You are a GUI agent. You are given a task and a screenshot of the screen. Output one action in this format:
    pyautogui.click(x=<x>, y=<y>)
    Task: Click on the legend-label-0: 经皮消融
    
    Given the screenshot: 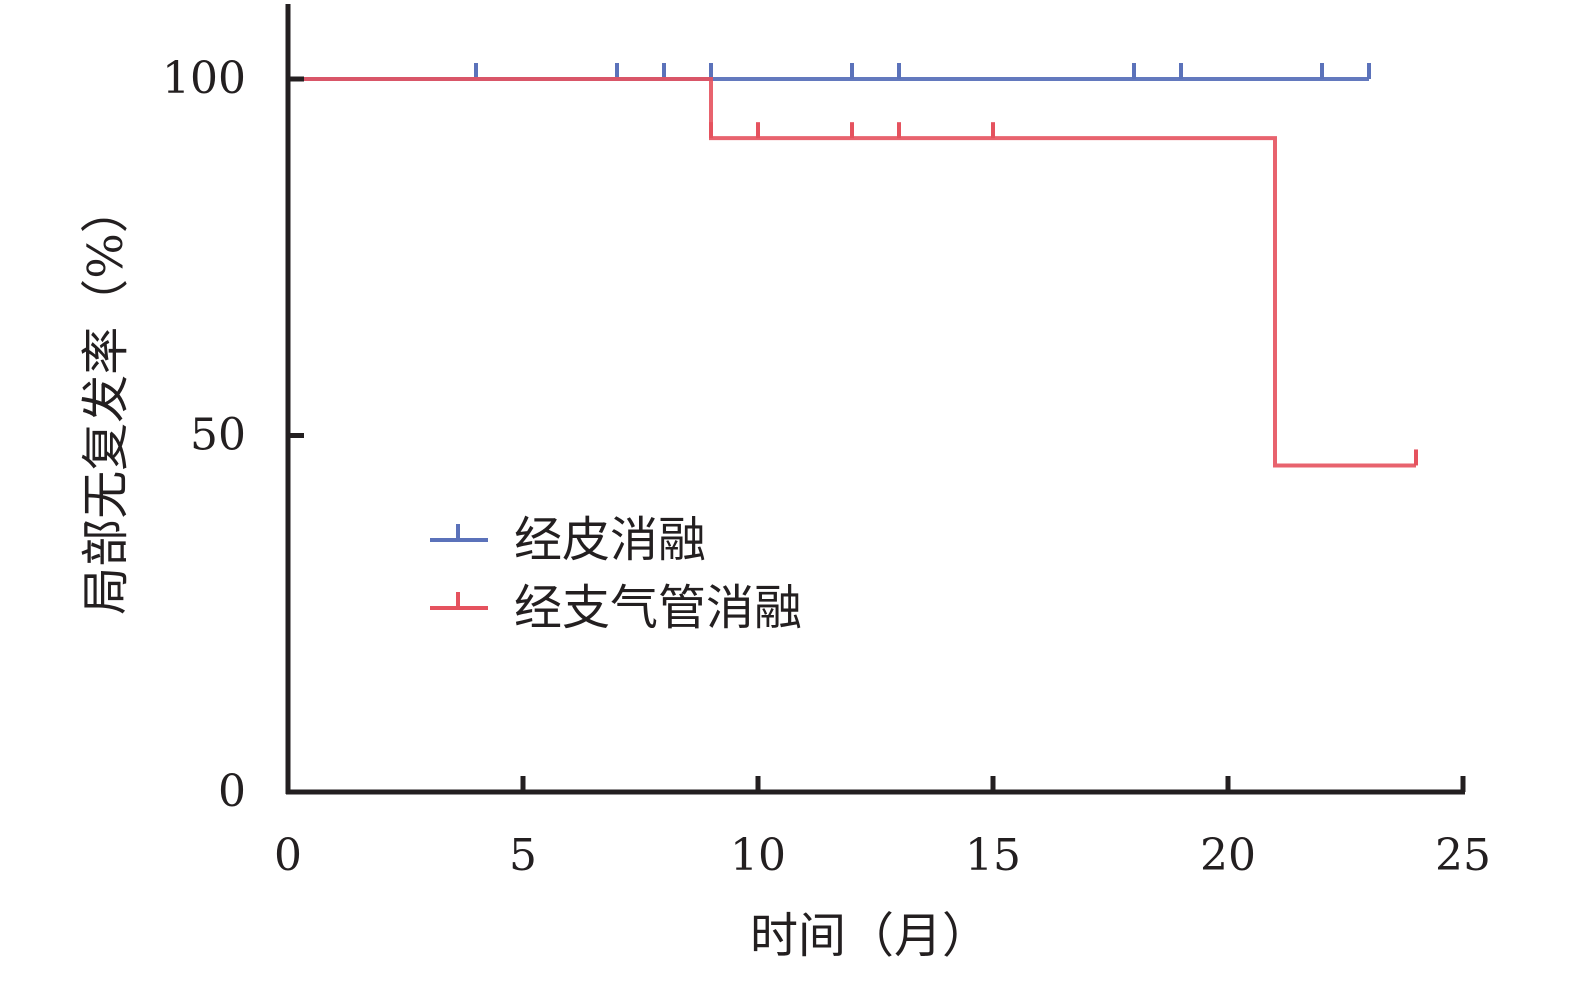 What is the action you would take?
    pyautogui.click(x=610, y=540)
    